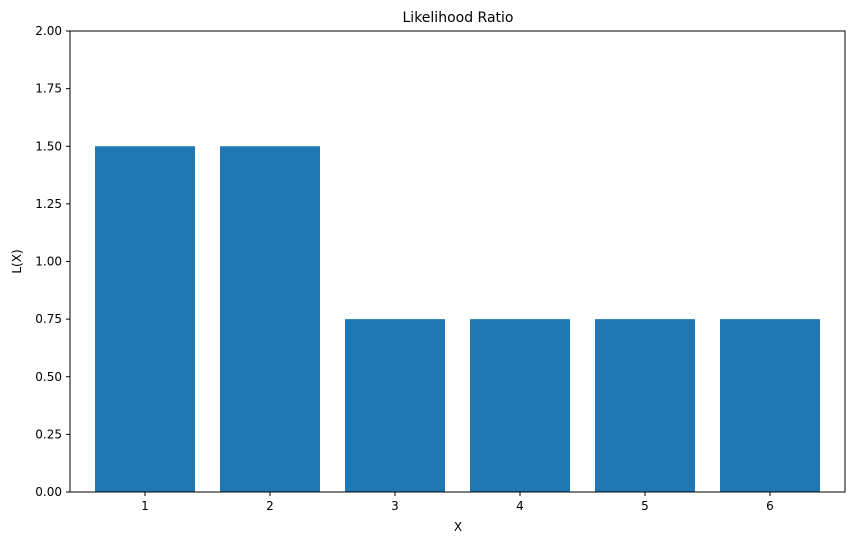 The image size is (855, 545). I want to click on y-axis: 0.00 0.25 0.50 0.75 1.00 1.25 1.50 1.75 2.00, so click(52, 261).